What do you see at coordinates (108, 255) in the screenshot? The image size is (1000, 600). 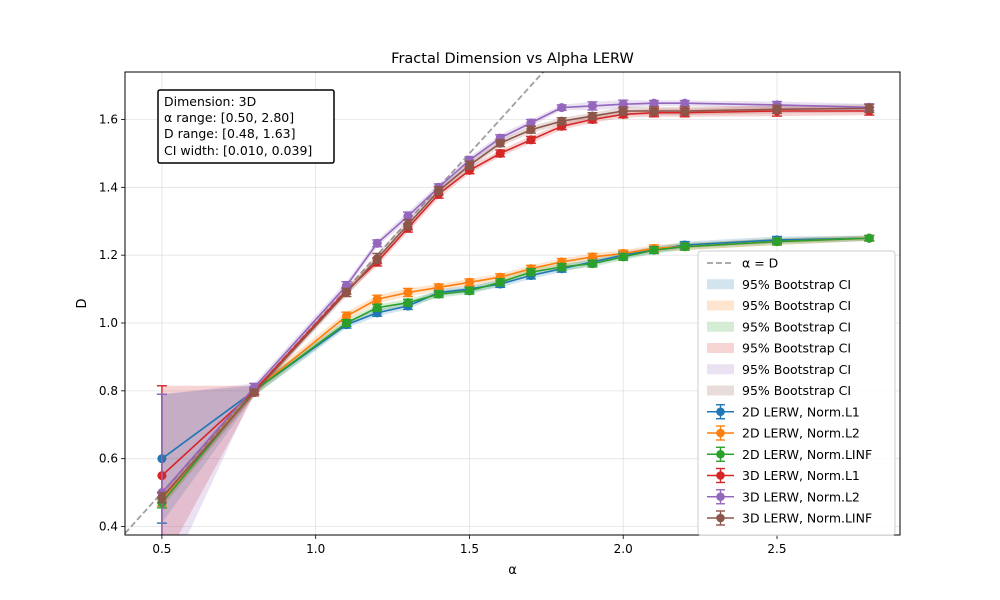 I see `y-tick-label: 1.2` at bounding box center [108, 255].